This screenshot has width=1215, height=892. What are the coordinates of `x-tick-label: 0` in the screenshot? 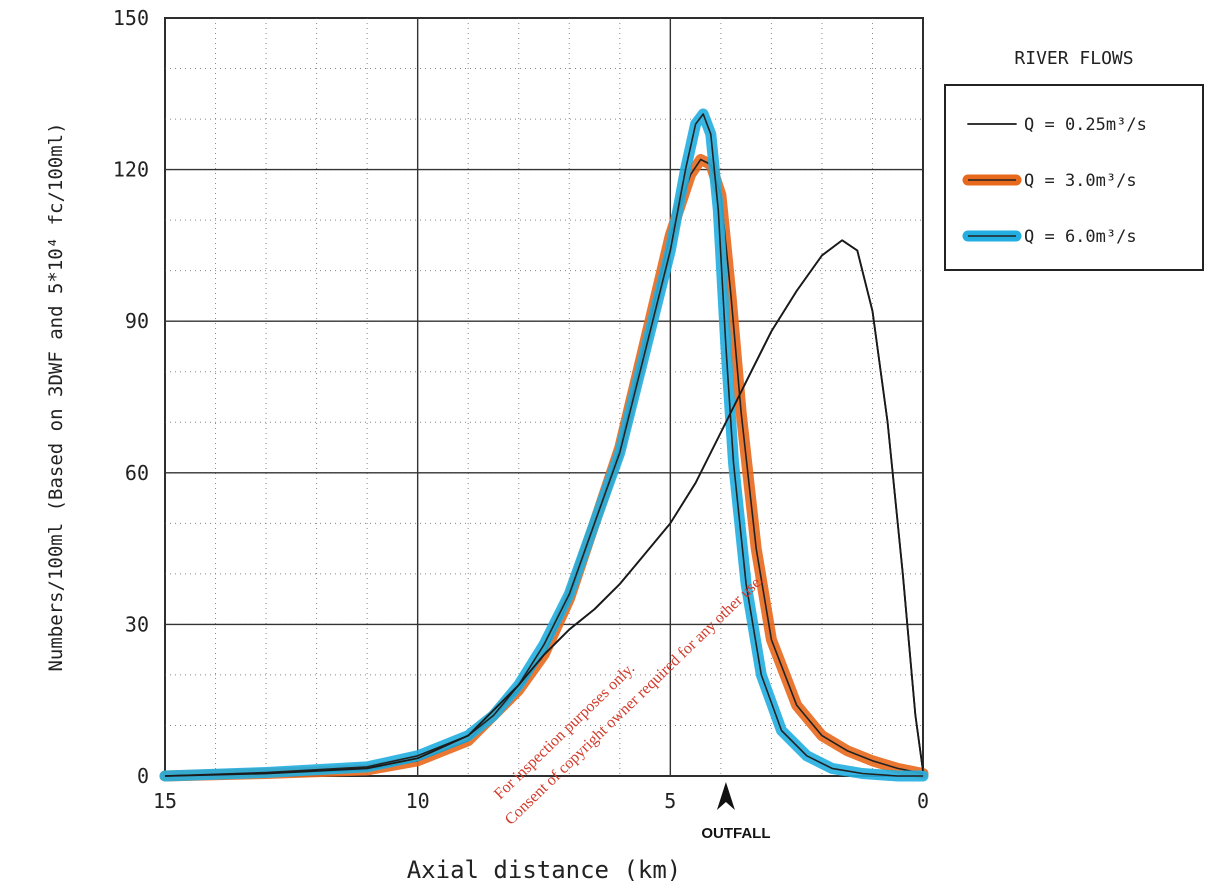 It's located at (923, 801).